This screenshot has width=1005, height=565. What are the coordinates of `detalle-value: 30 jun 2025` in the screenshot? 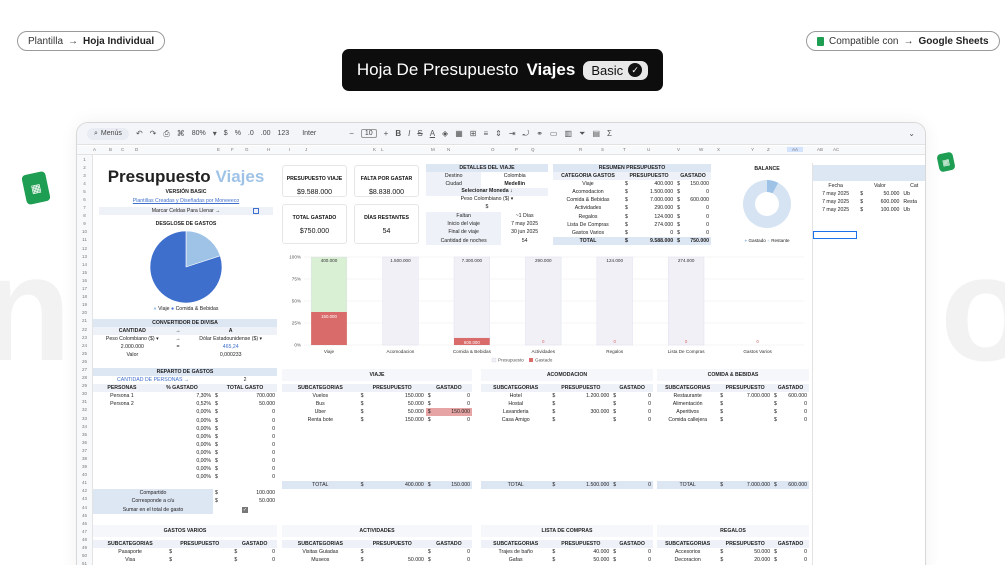 It's located at (525, 232).